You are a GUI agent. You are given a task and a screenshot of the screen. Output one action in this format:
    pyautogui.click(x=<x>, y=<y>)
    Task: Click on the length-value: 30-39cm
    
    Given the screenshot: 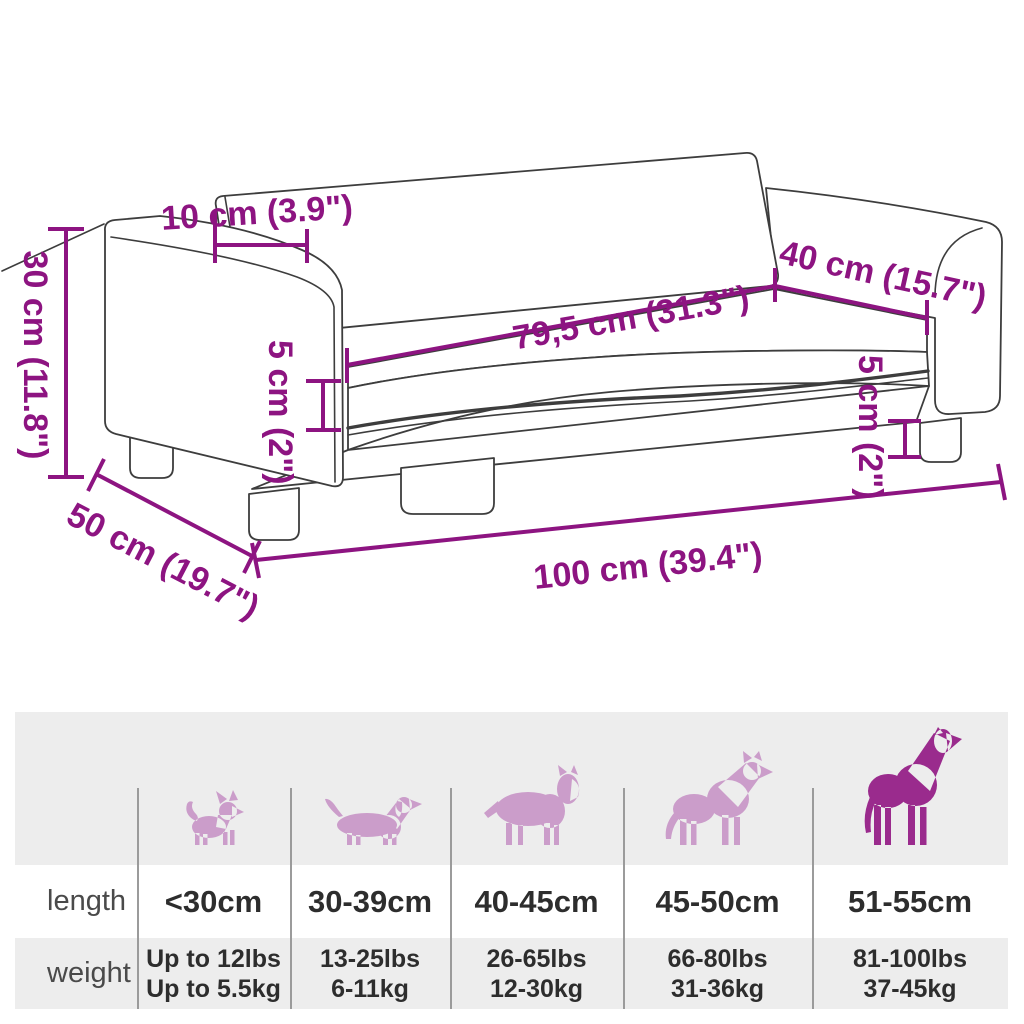 What is the action you would take?
    pyautogui.click(x=370, y=901)
    